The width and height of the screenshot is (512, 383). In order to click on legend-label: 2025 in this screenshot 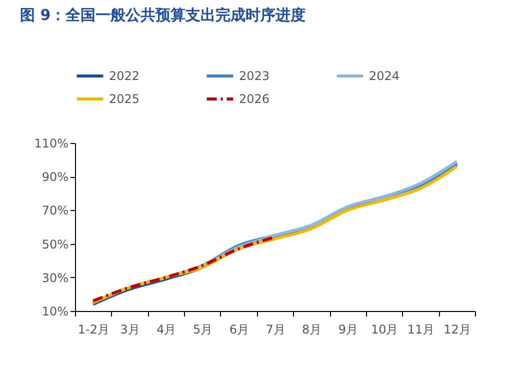, I will do `click(124, 99)`.